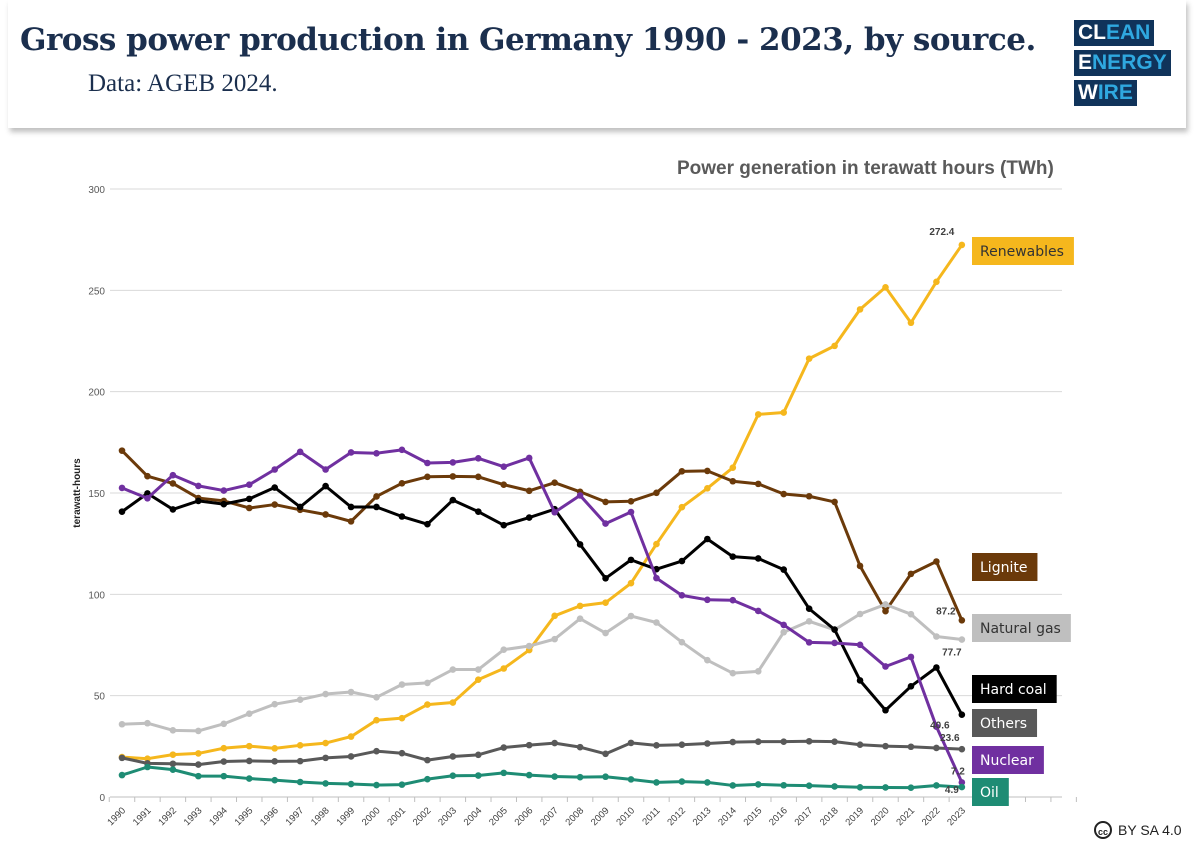 The height and width of the screenshot is (848, 1200). Describe the element at coordinates (905, 816) in the screenshot. I see `x-tick-label: 2021` at that location.